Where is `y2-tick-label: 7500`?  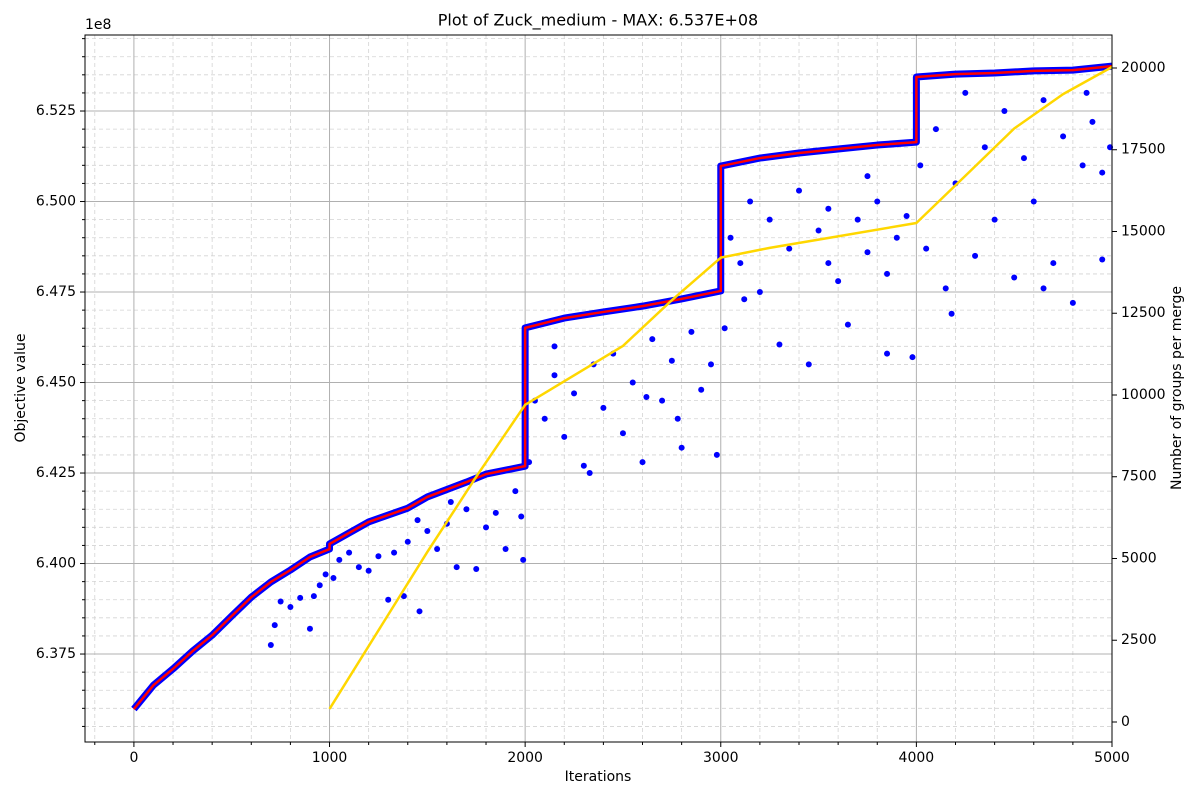 y2-tick-label: 7500 is located at coordinates (1139, 477).